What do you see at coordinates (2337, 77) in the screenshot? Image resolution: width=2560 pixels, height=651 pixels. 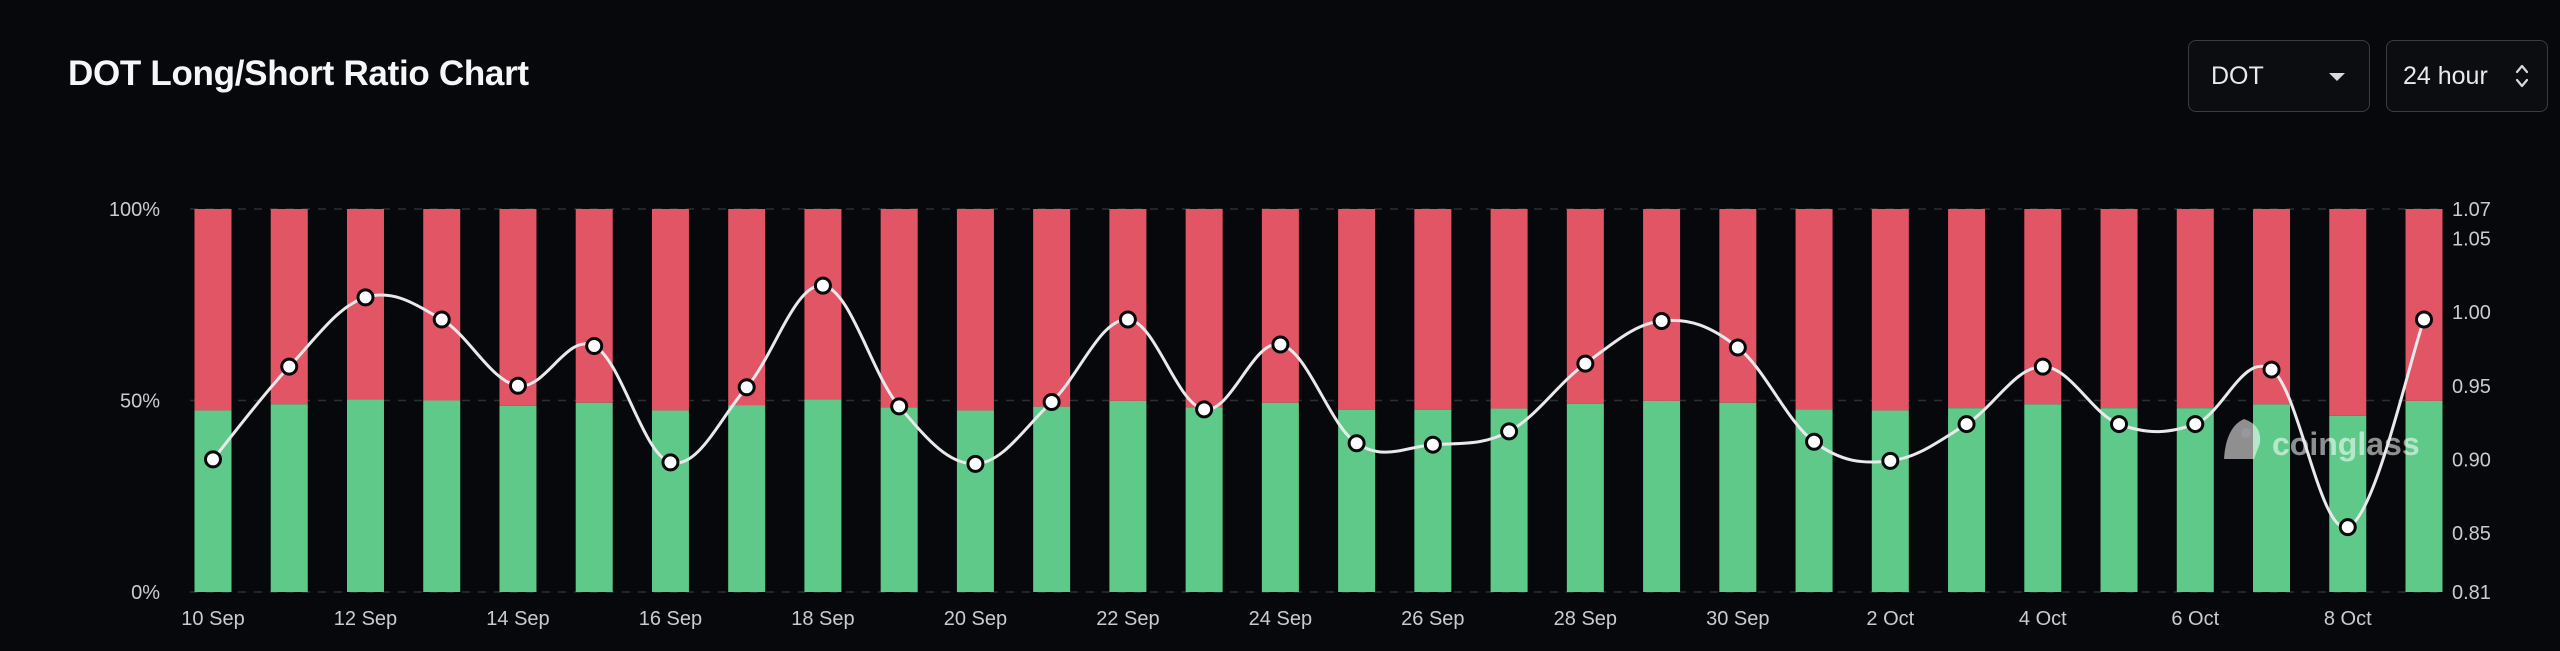 I see `chevron-down-icon` at bounding box center [2337, 77].